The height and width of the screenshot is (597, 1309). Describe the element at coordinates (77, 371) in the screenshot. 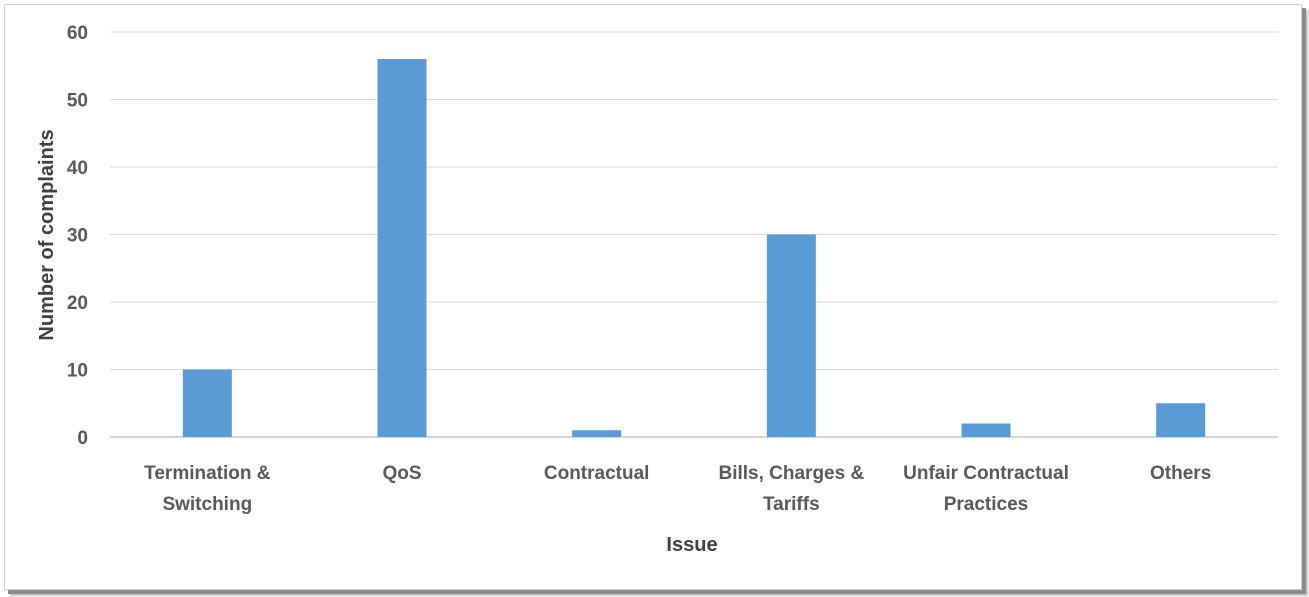

I see `y-tick-label: 10` at that location.